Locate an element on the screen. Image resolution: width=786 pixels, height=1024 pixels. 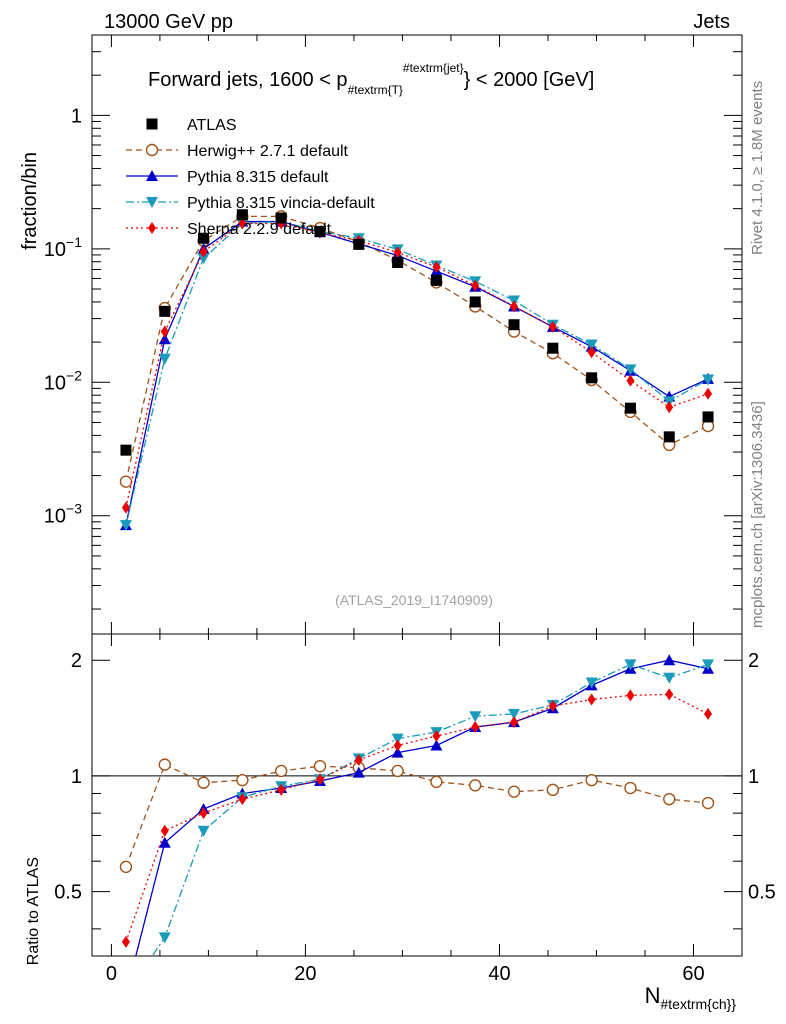
ratio-y-tick-label: 1 is located at coordinates (76, 777).